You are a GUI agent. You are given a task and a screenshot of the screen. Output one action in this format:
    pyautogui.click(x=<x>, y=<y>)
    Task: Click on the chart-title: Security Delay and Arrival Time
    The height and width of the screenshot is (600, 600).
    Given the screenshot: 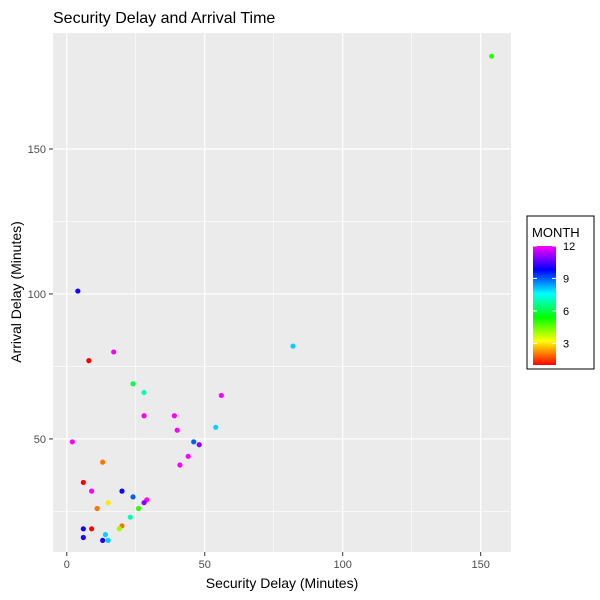 What is the action you would take?
    pyautogui.click(x=164, y=18)
    